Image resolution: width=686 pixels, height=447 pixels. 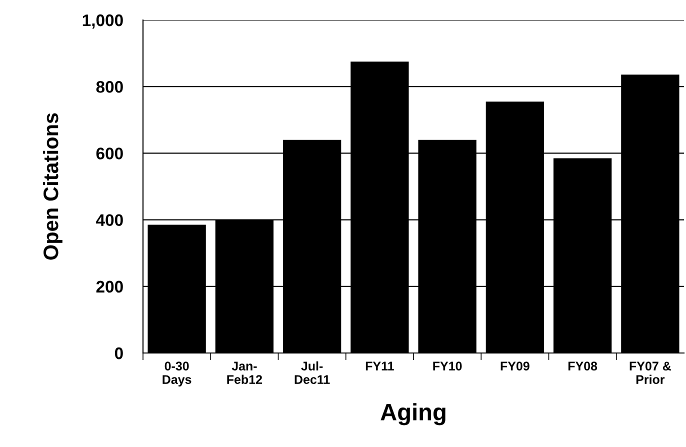 What do you see at coordinates (109, 154) in the screenshot?
I see `y-tick-label: 600` at bounding box center [109, 154].